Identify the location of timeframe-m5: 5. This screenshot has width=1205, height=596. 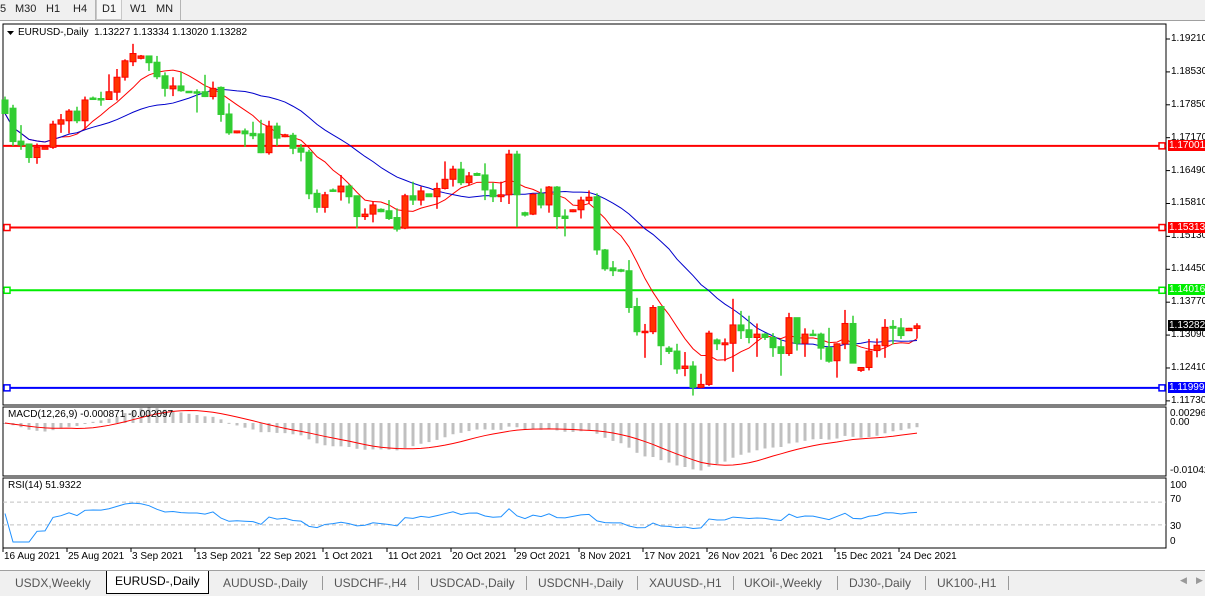
(3, 9).